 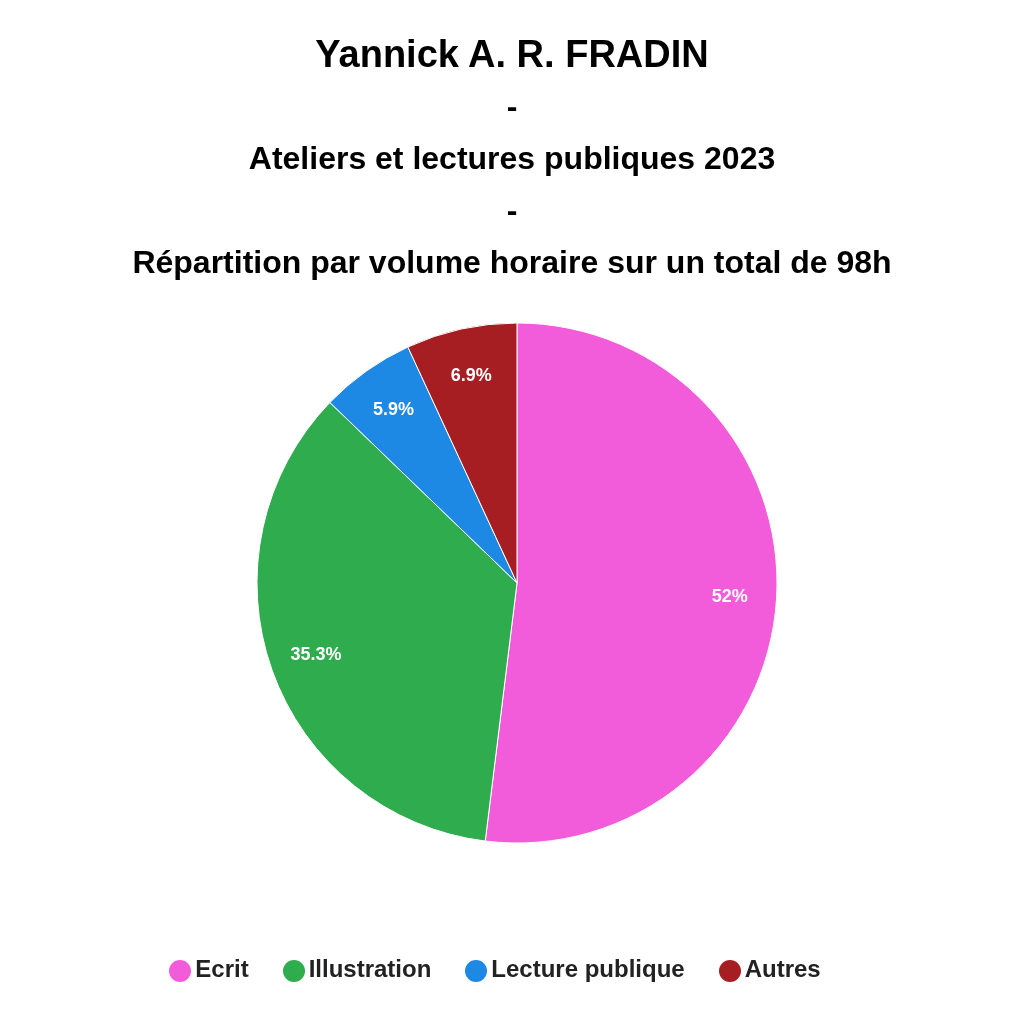 I want to click on data-label: 5.9%, so click(x=393, y=409).